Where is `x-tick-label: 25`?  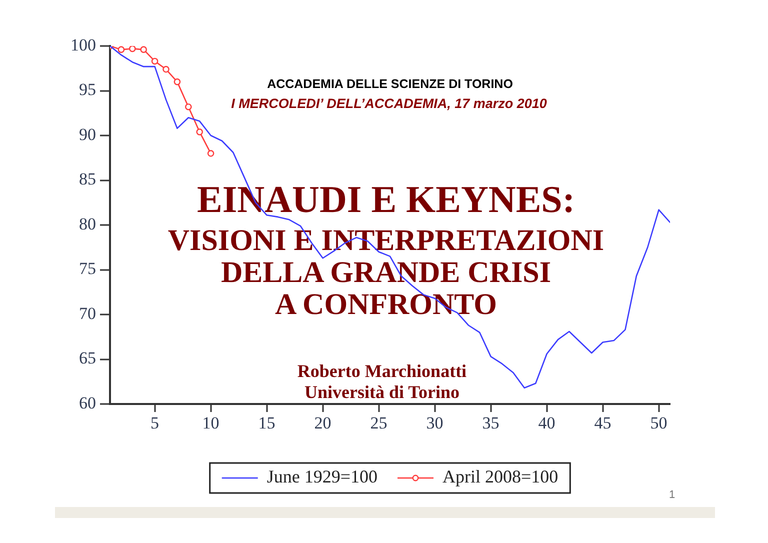 x-tick-label: 25 is located at coordinates (379, 423).